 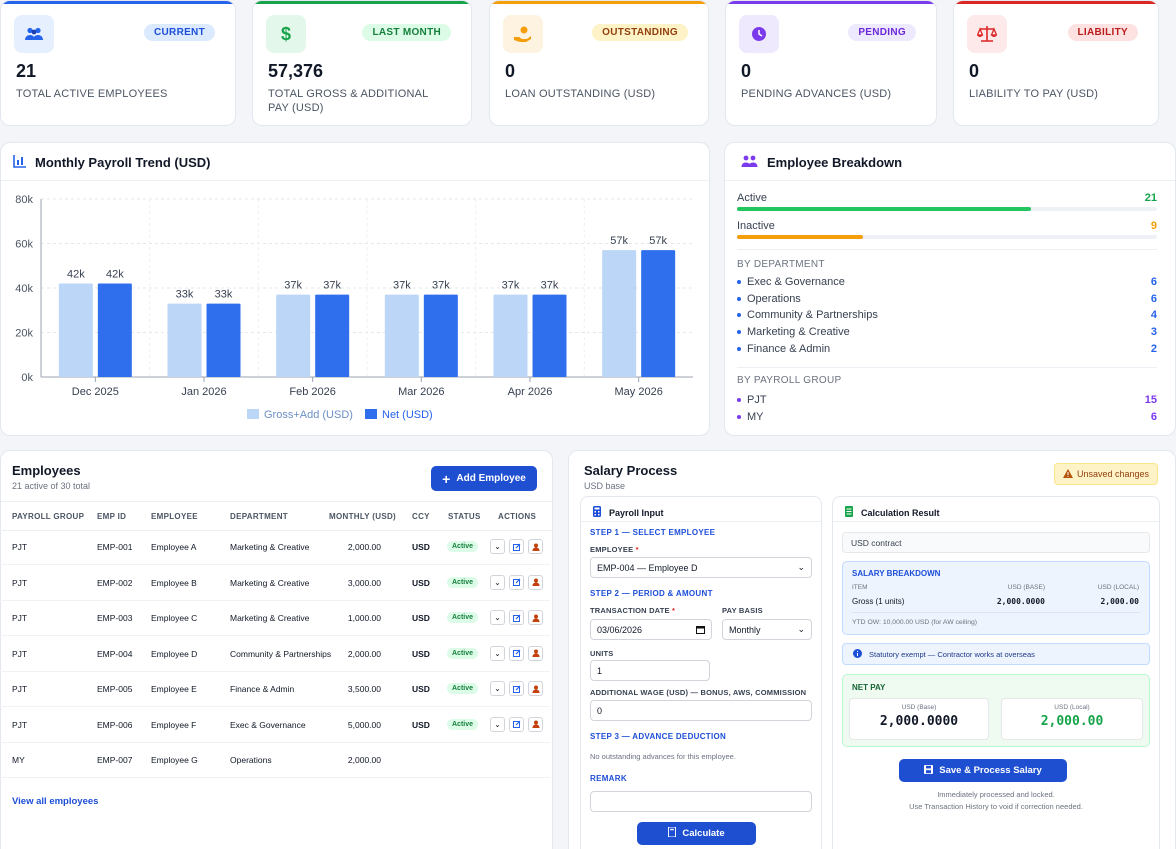 I want to click on data-label: 42k, so click(x=76, y=275).